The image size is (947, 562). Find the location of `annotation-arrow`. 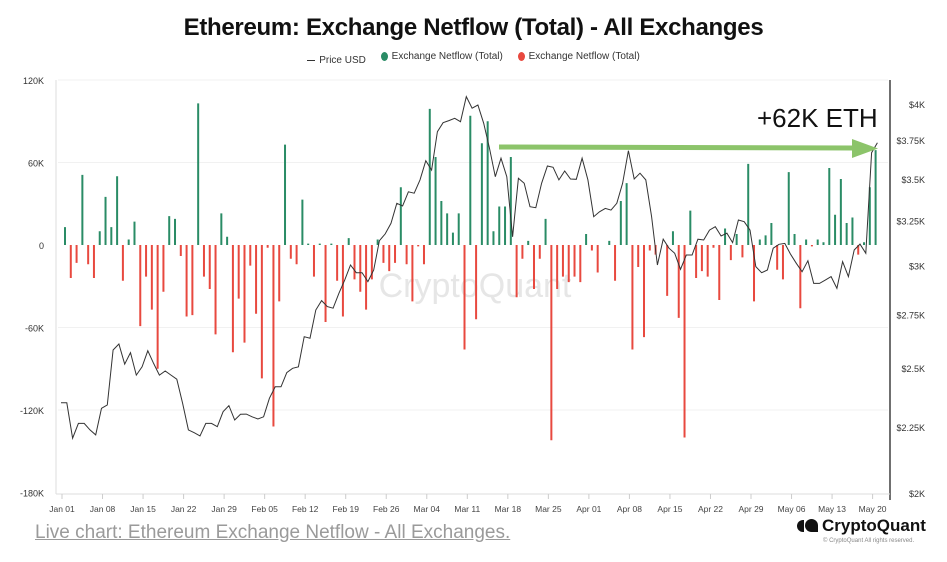

annotation-arrow is located at coordinates (688, 148).